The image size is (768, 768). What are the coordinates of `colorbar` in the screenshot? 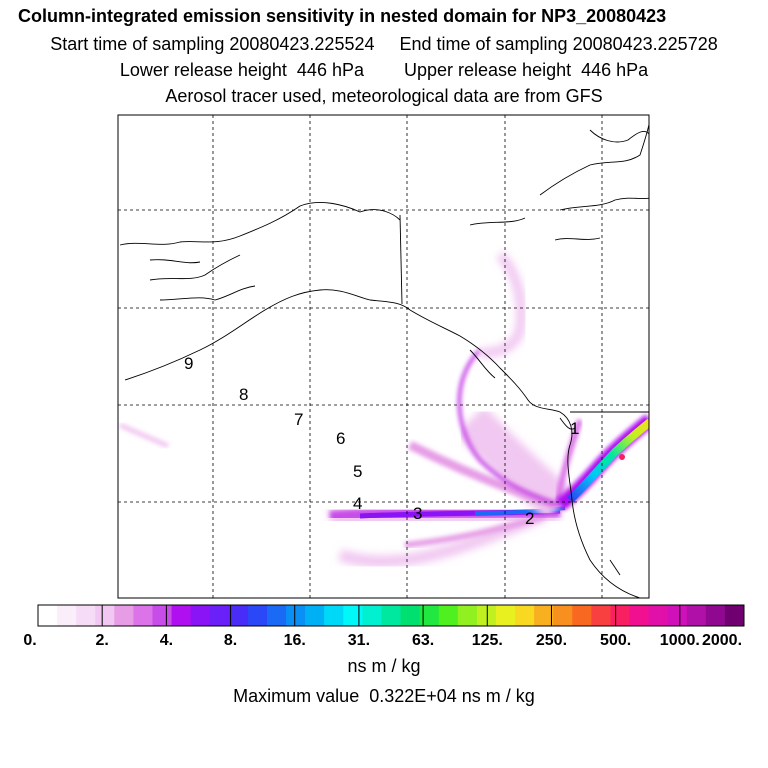 It's located at (391, 615).